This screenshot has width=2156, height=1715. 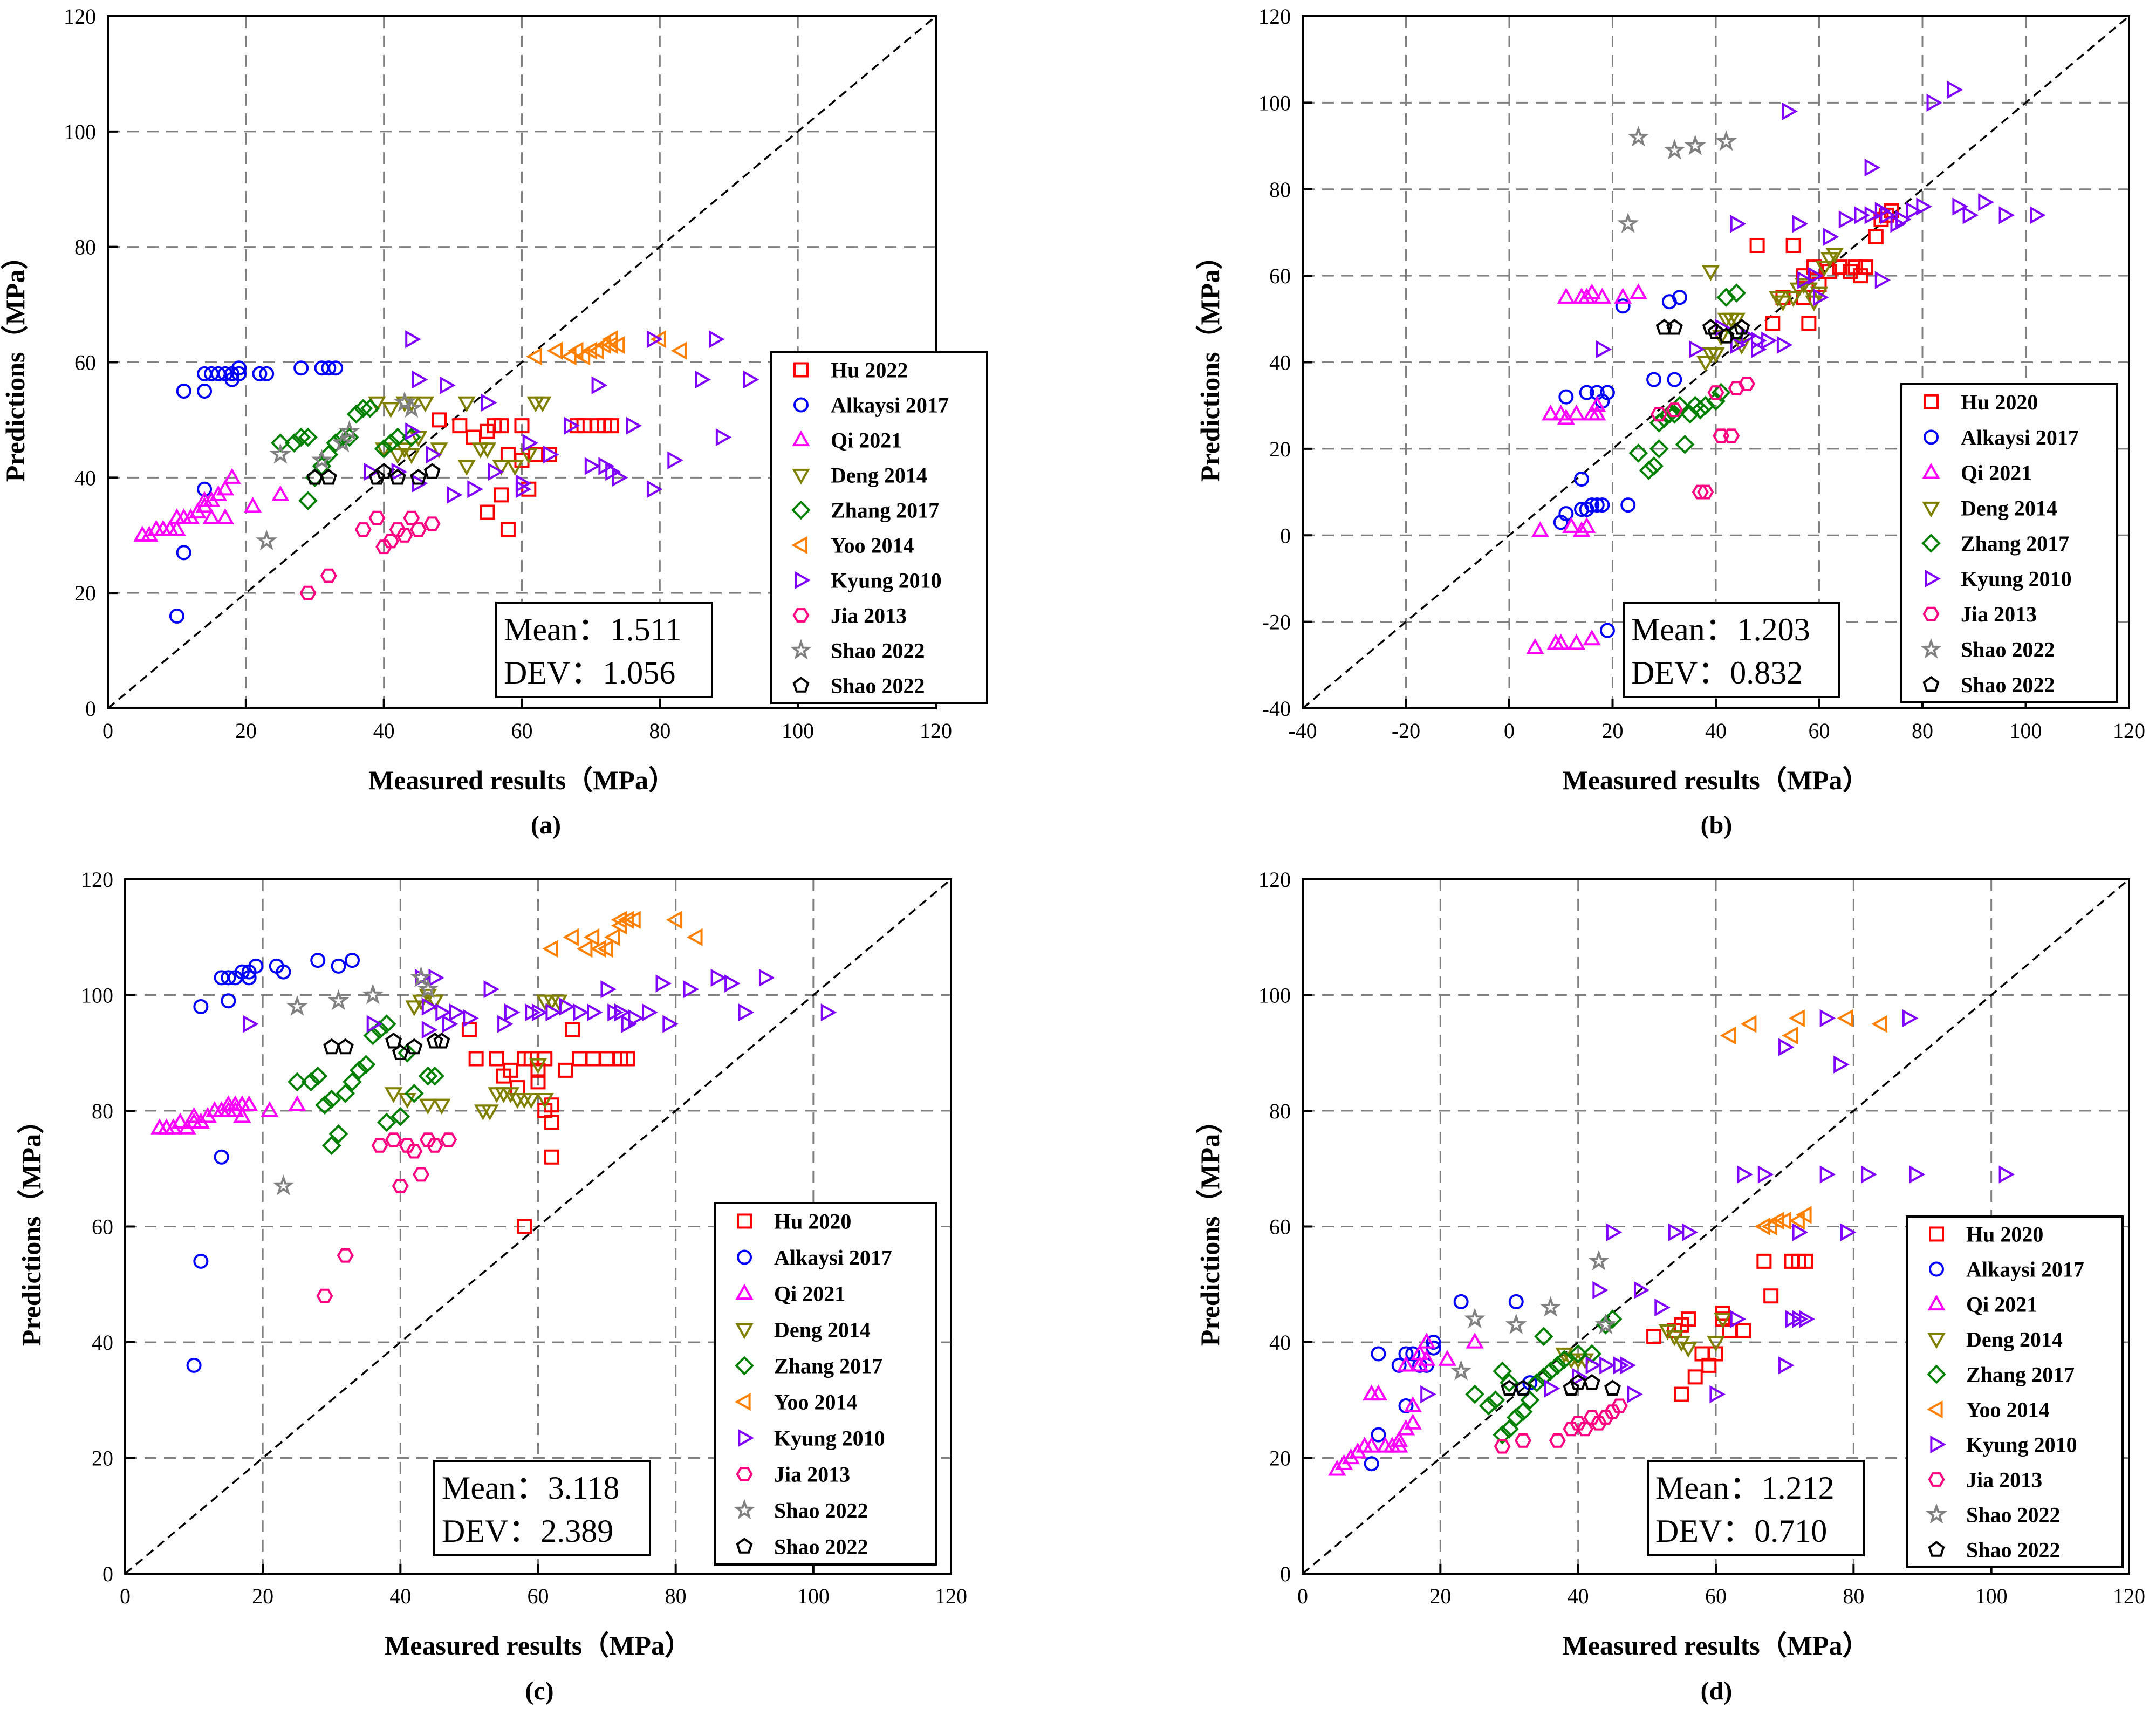 What do you see at coordinates (826, 1384) in the screenshot?
I see `legend-box` at bounding box center [826, 1384].